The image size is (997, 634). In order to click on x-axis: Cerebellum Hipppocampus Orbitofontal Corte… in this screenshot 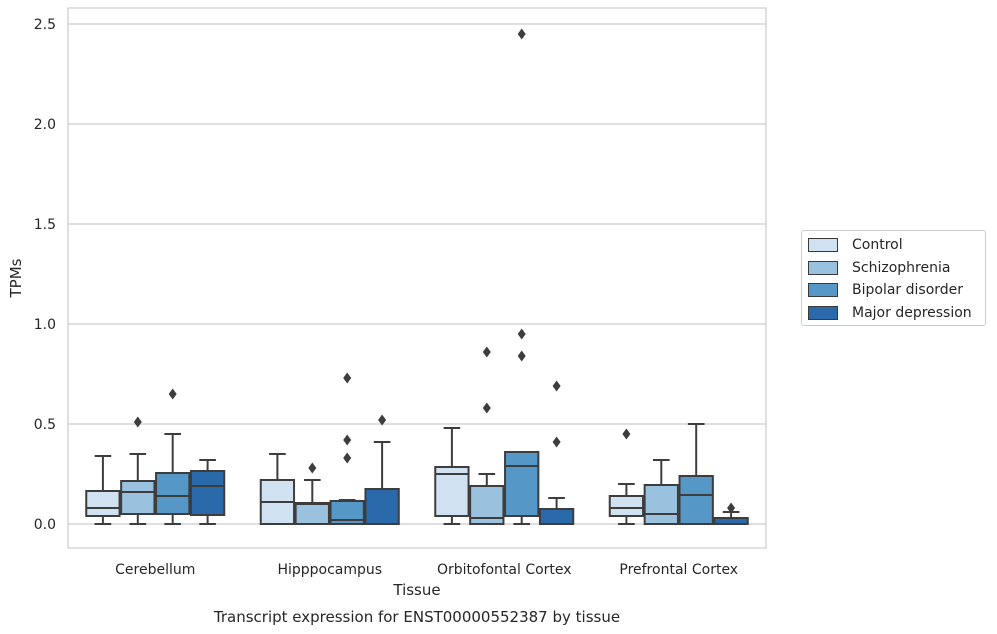, I will do `click(426, 570)`.